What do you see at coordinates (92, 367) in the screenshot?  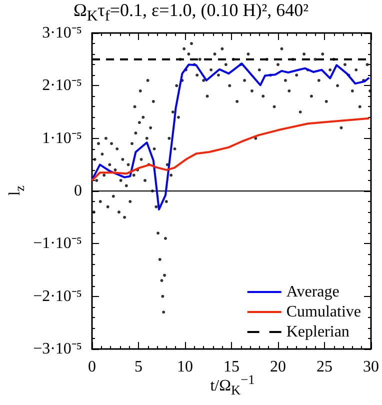 I see `x-tick-label: 0` at bounding box center [92, 367].